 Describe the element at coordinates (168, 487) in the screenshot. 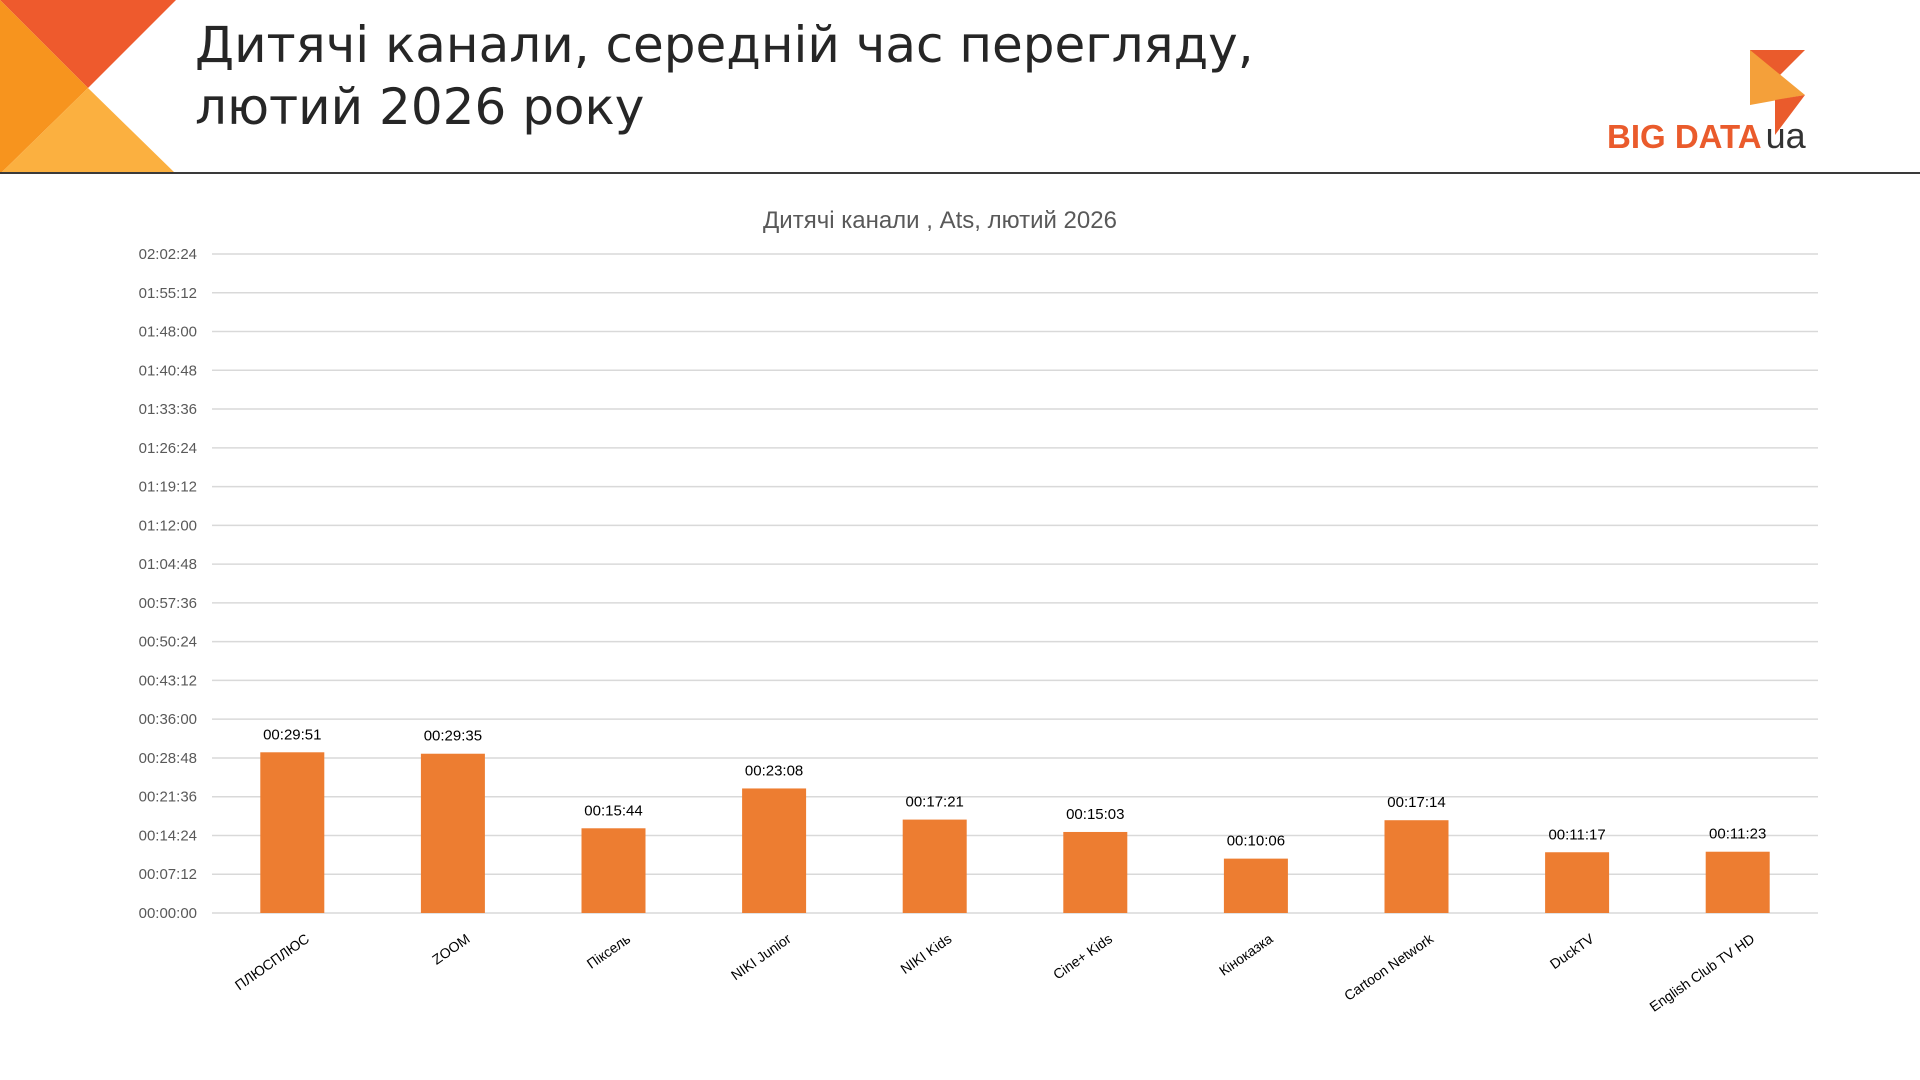

I see `y-tick-label: 01:19:12` at that location.